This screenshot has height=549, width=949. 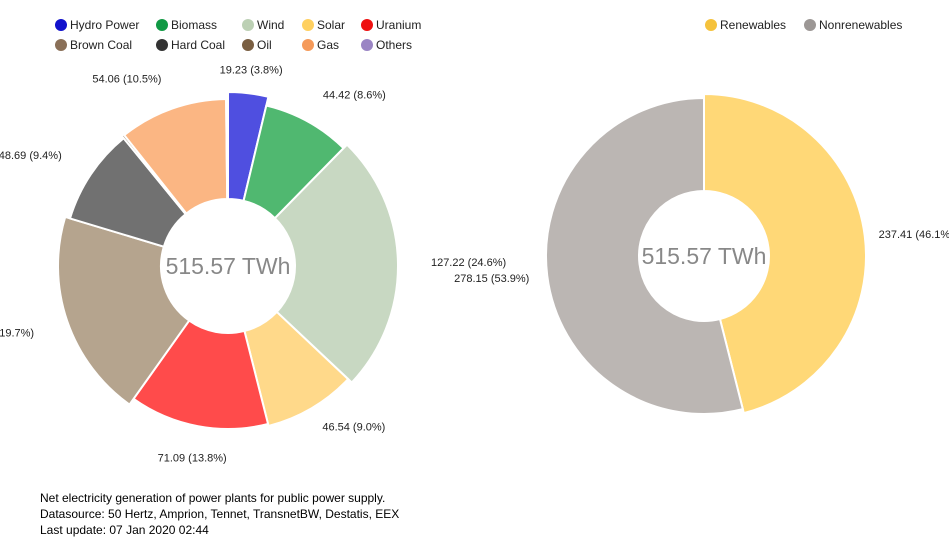 I want to click on legend-item-solar: Solar, so click(x=323, y=25).